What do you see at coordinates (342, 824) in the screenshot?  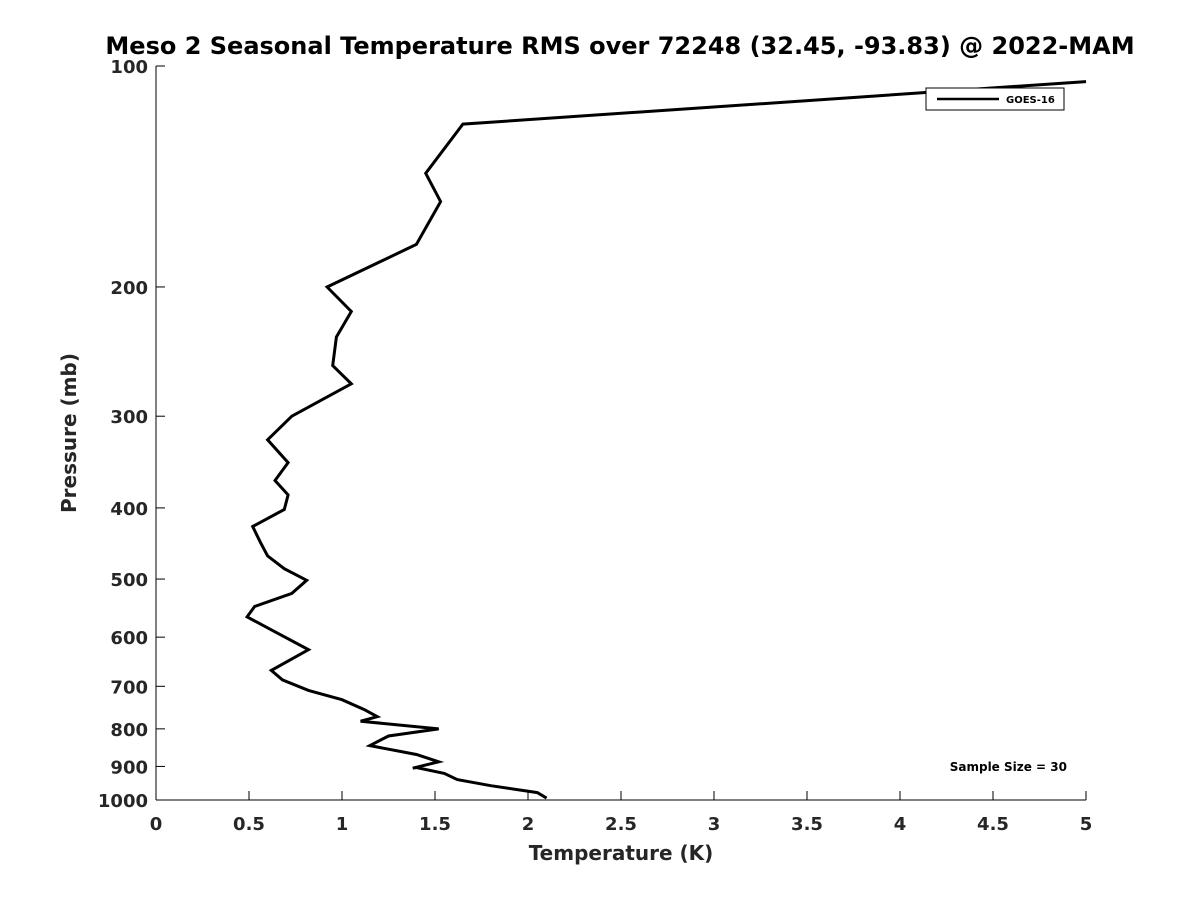 I see `x-tick-label: 1` at bounding box center [342, 824].